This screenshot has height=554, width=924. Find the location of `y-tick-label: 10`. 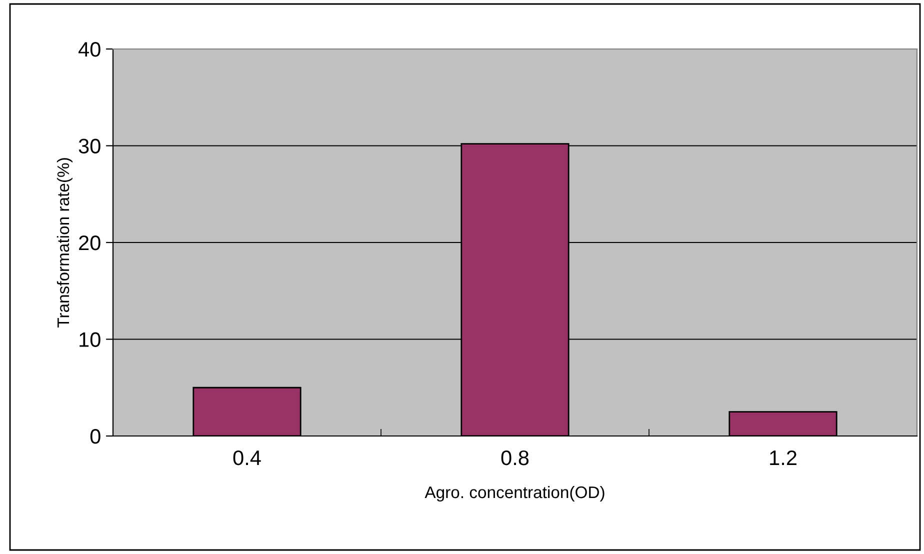

y-tick-label: 10 is located at coordinates (90, 340).